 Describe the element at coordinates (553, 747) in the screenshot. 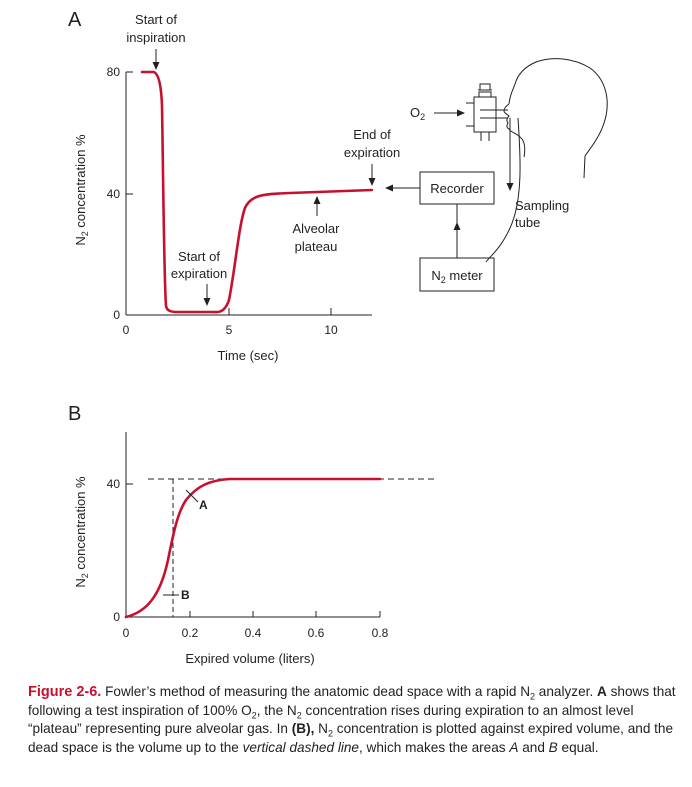

I see `caption-italic: B` at that location.